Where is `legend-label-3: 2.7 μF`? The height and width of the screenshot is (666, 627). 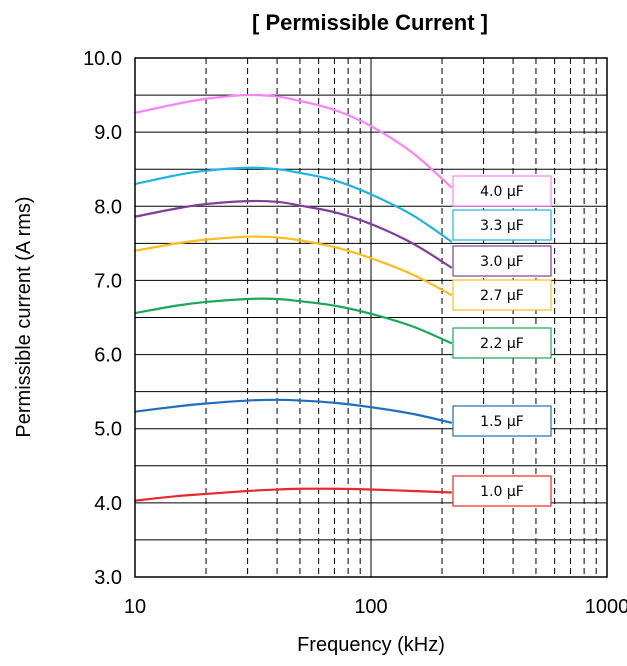
legend-label-3: 2.7 μF is located at coordinates (502, 296).